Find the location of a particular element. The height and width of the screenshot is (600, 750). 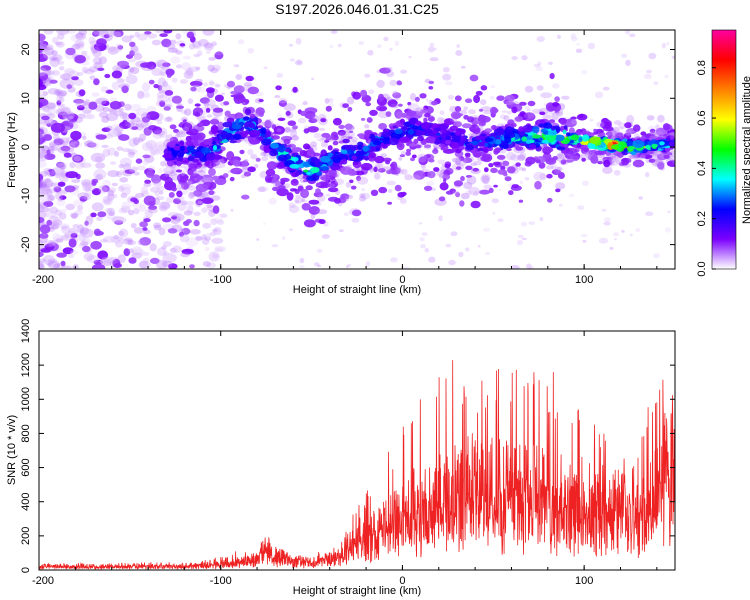

x-tick-label: 0 is located at coordinates (402, 280).